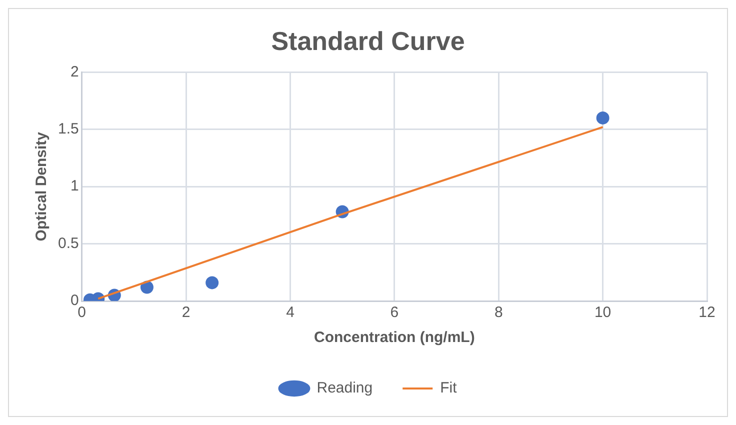  What do you see at coordinates (68, 243) in the screenshot?
I see `y-tick-label: 0.5` at bounding box center [68, 243].